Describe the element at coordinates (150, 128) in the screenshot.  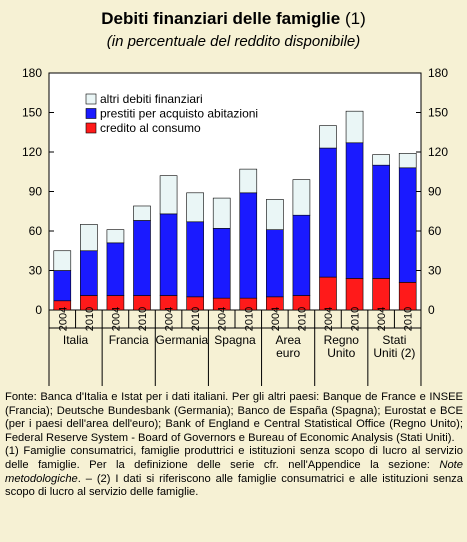
I see `legend-label: credito al consumo` at that location.